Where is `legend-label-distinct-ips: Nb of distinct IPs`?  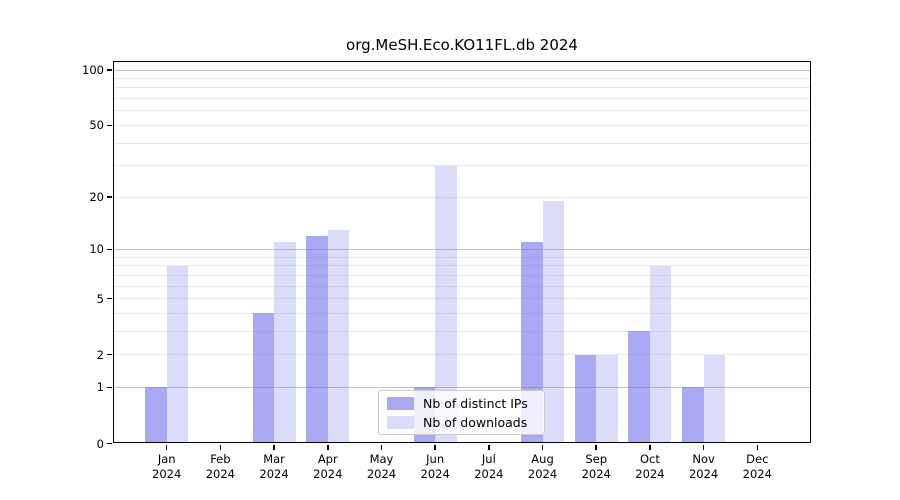
legend-label-distinct-ips: Nb of distinct IPs is located at coordinates (475, 403).